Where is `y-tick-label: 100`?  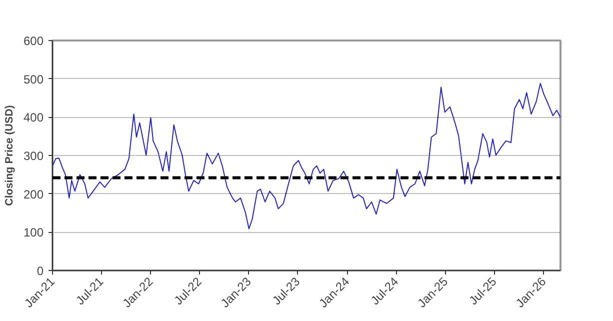 y-tick-label: 100 is located at coordinates (33, 233).